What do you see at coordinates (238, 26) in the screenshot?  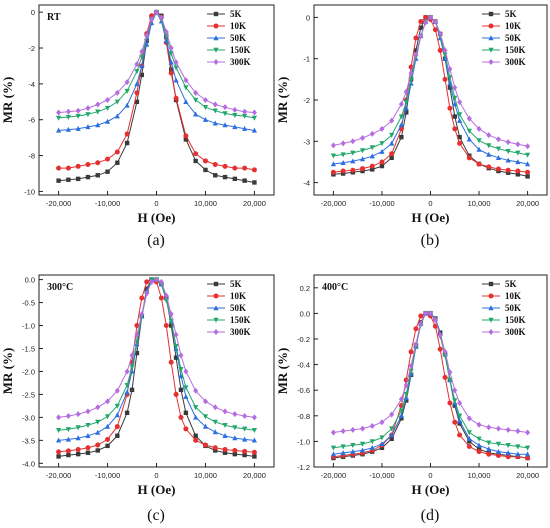 I see `legend-label: 10K` at bounding box center [238, 26].